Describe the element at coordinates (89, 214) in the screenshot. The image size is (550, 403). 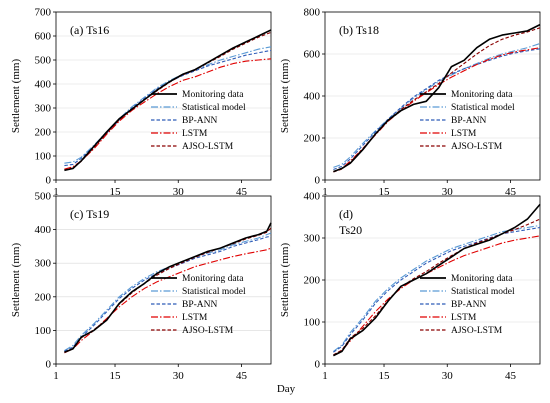
I see `panel-label: (c) Ts19` at that location.